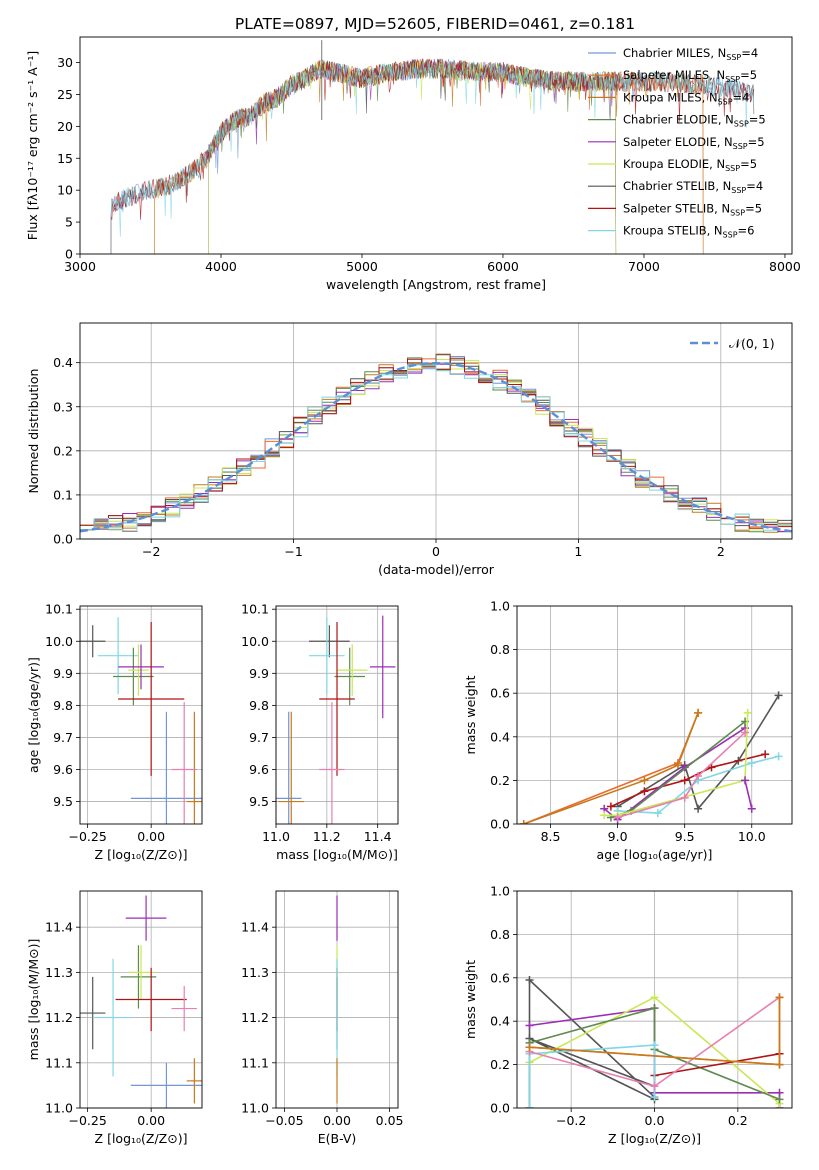 This screenshot has width=819, height=1170. Describe the element at coordinates (69, 254) in the screenshot. I see `y-tick-label: 0` at that location.